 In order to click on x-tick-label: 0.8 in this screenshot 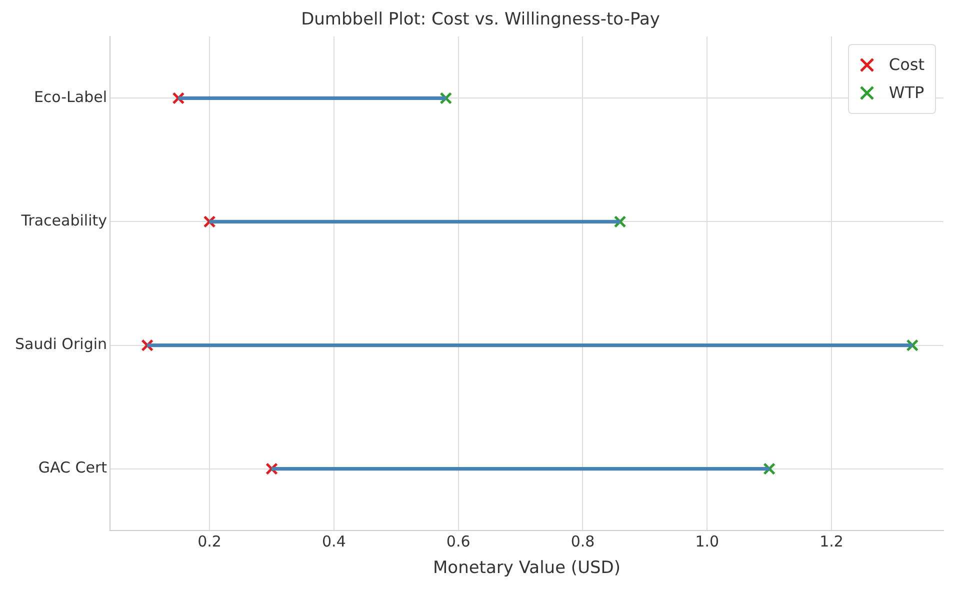, I will do `click(582, 541)`.